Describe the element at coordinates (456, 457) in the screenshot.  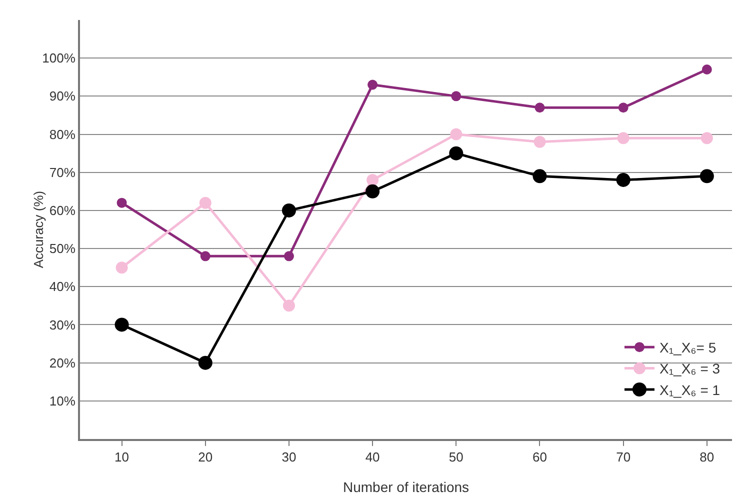
I see `x-tick-label: 50` at that location.